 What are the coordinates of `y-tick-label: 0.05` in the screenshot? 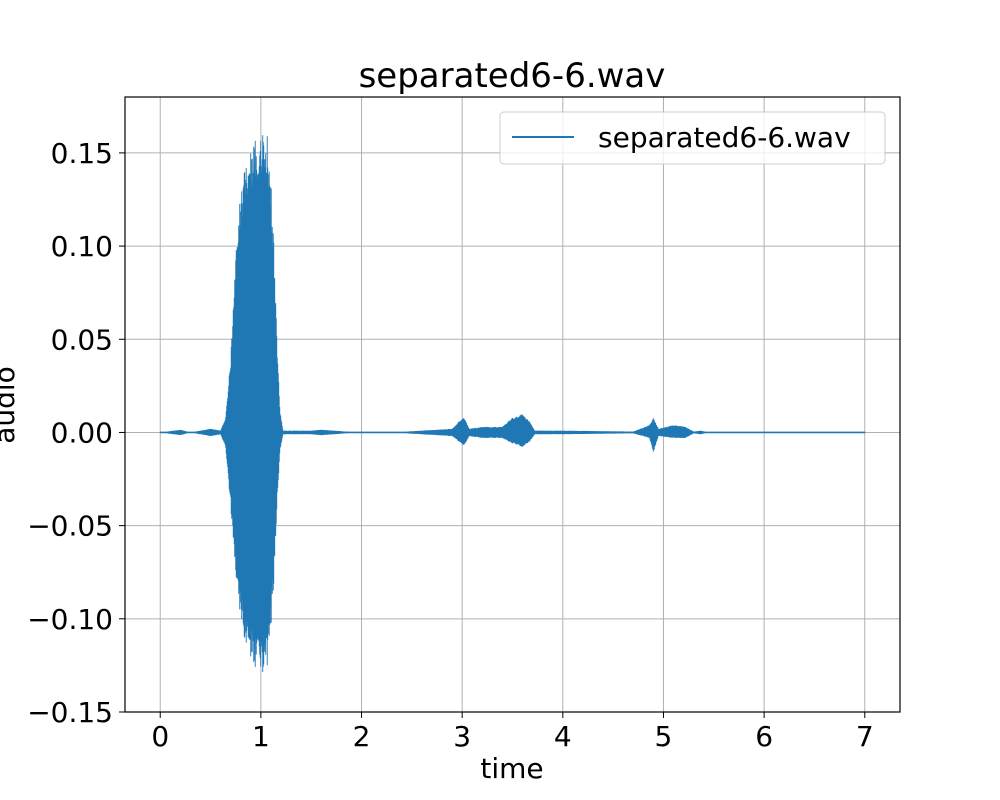 It's located at (82, 339).